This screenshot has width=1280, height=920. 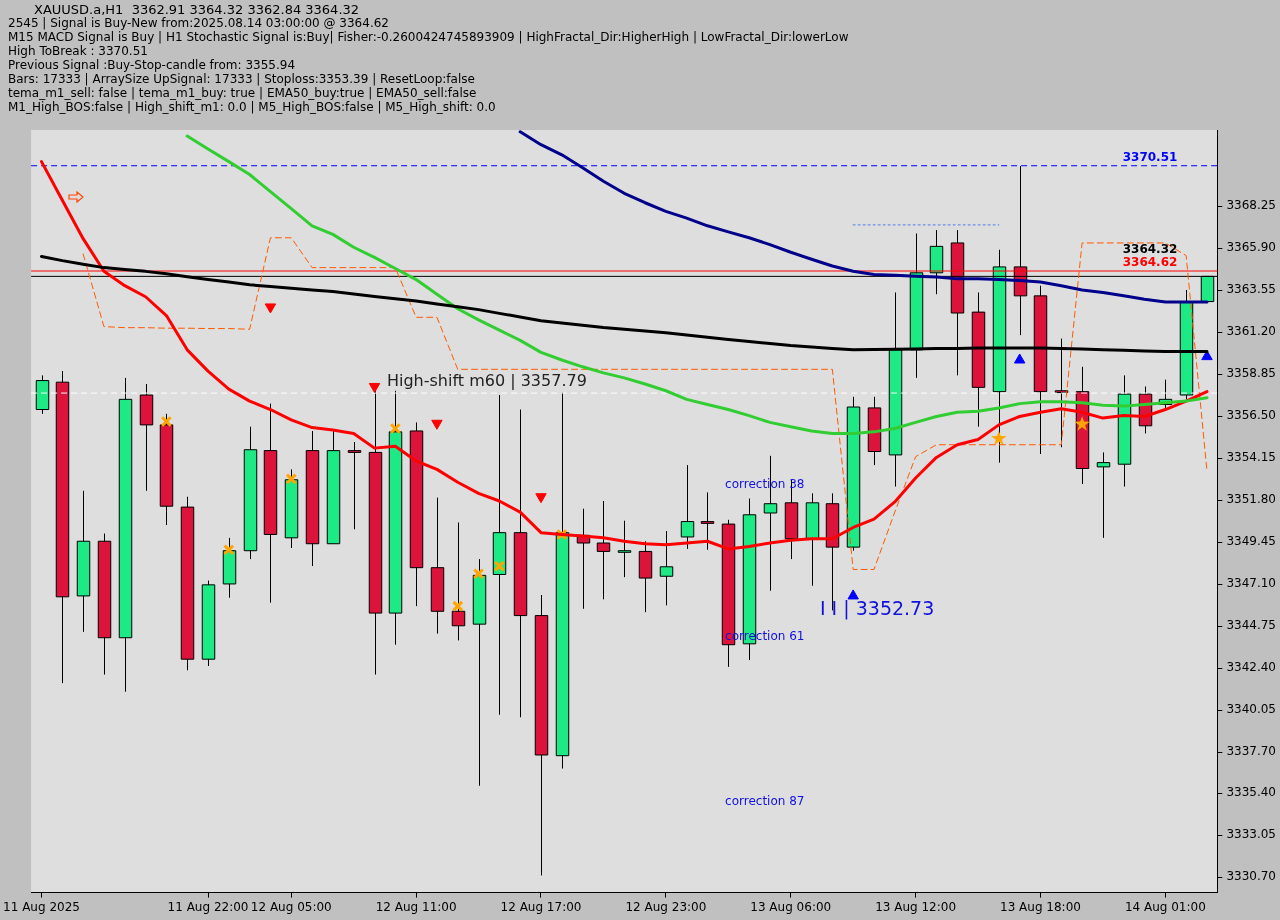 What do you see at coordinates (1251, 792) in the screenshot?
I see `y-tick-label: 3335.40` at bounding box center [1251, 792].